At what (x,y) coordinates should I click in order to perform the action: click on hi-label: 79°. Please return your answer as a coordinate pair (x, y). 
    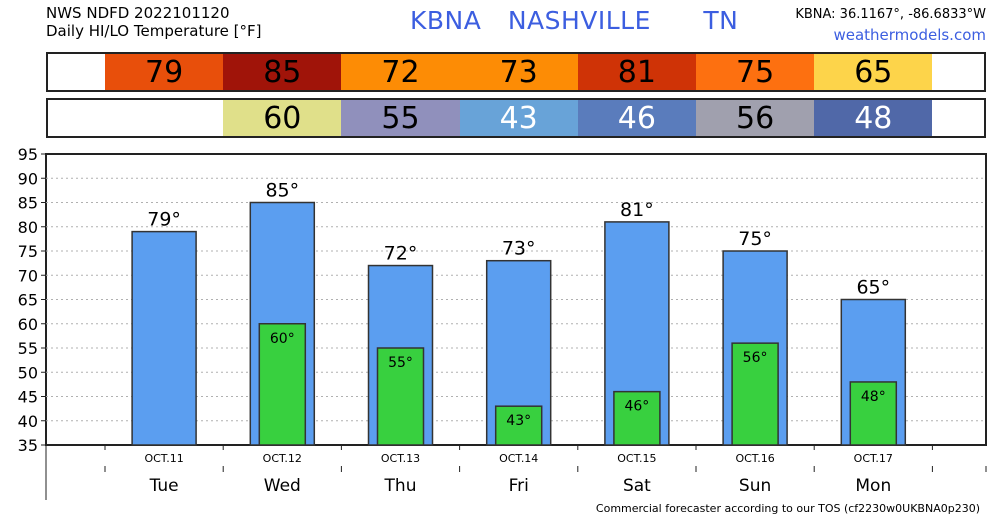
    Looking at the image, I should click on (164, 220).